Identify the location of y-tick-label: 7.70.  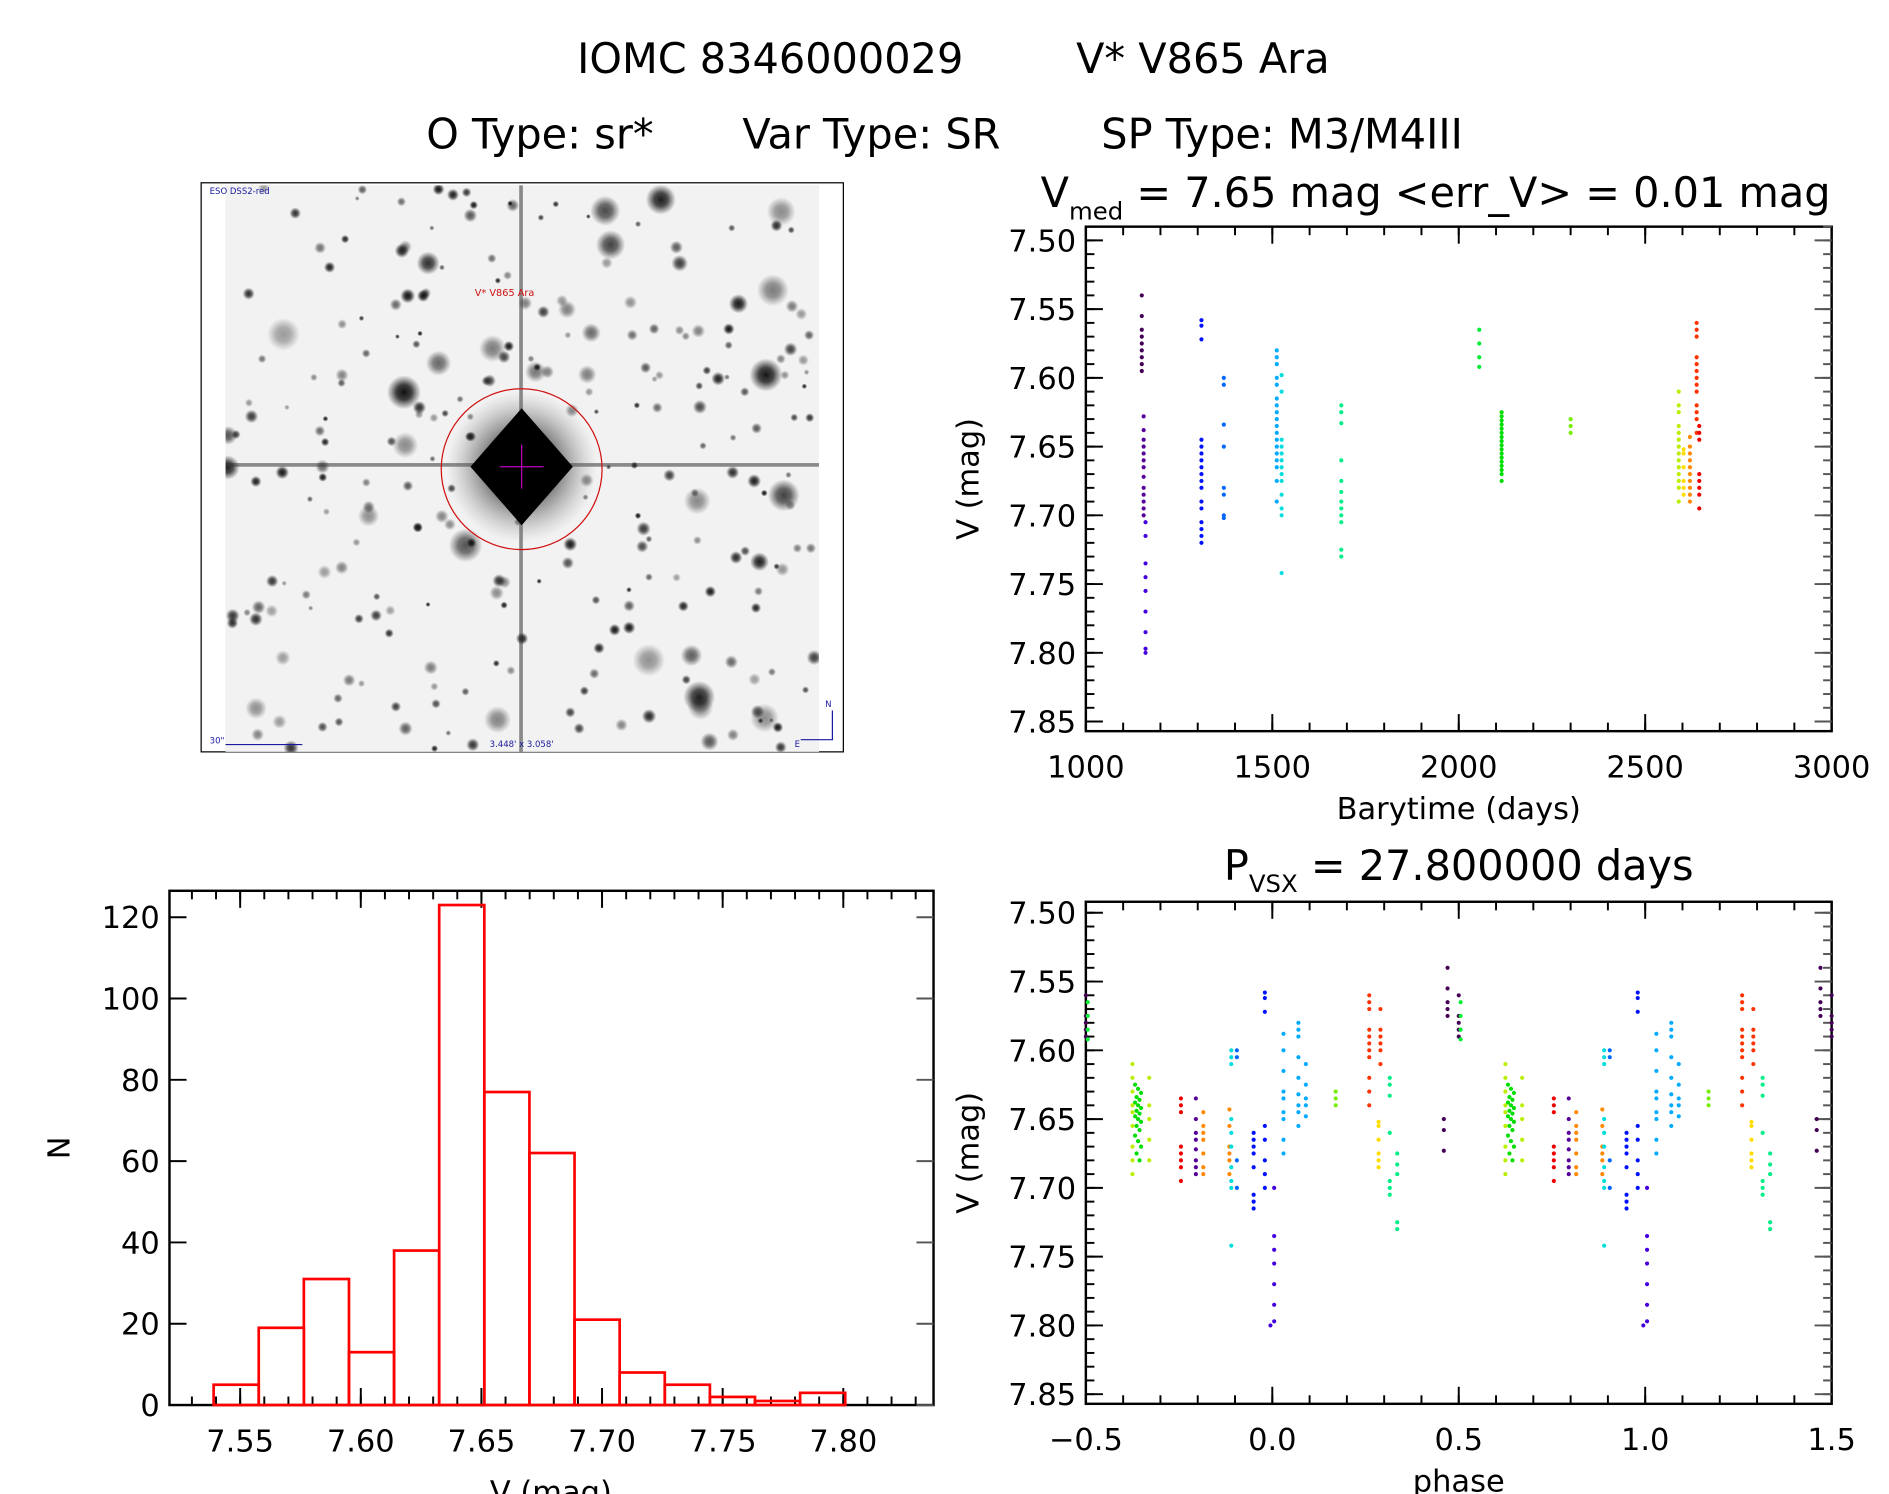
(1042, 516).